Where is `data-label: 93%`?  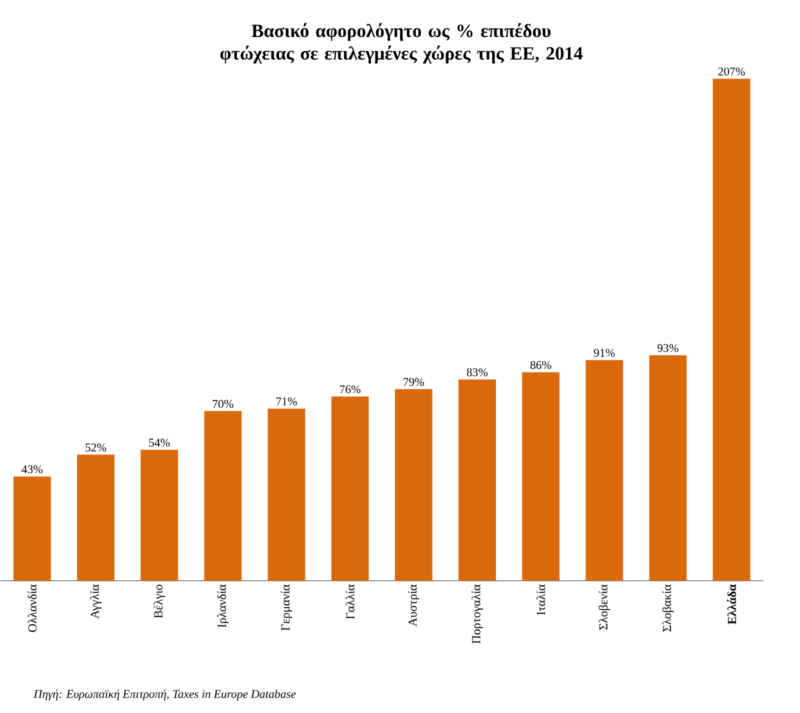 data-label: 93% is located at coordinates (668, 348).